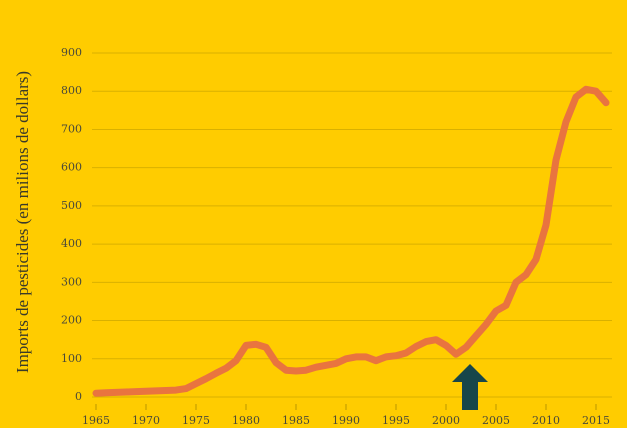  What do you see at coordinates (71, 205) in the screenshot?
I see `y-tick-label: 500` at bounding box center [71, 205].